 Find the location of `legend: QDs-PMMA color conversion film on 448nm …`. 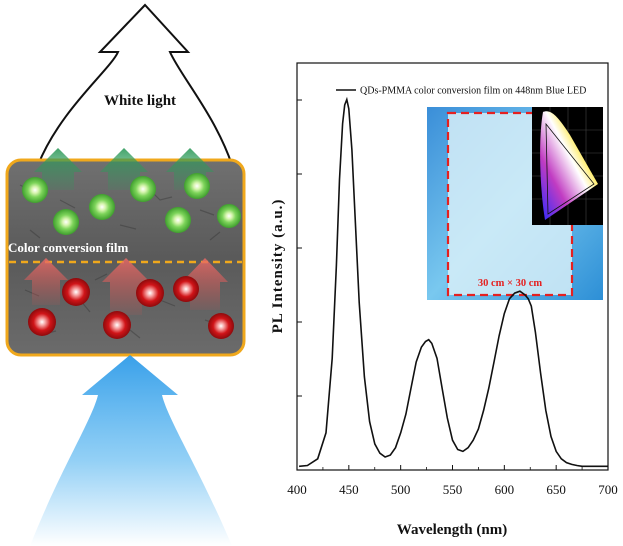

legend: QDs-PMMA color conversion film on 448nm … is located at coordinates (461, 91).